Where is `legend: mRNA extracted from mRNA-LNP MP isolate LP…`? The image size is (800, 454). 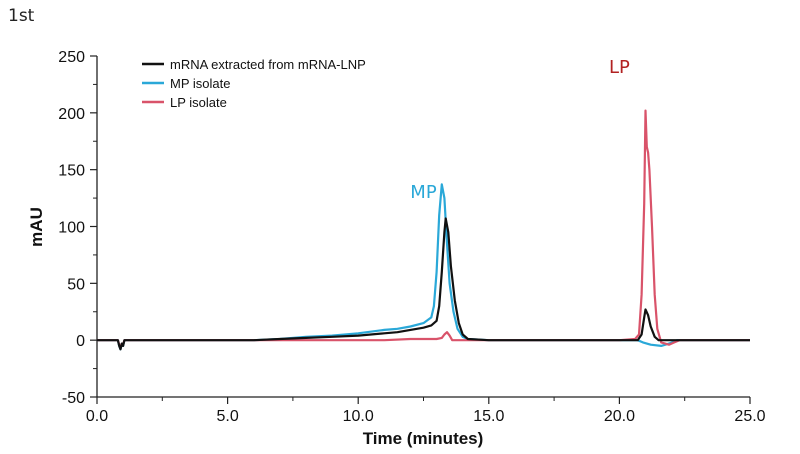
legend: mRNA extracted from mRNA-LNP MP isolate LP… is located at coordinates (254, 83).